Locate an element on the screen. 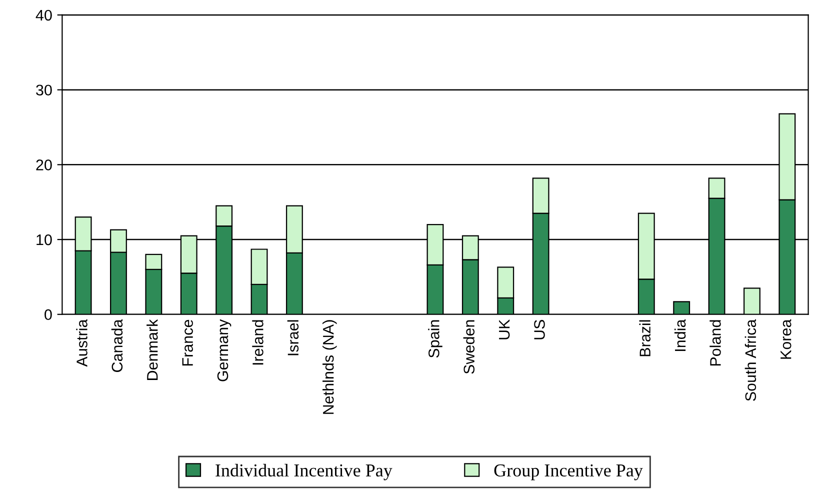 This screenshot has width=829, height=499. x-tick-label: India is located at coordinates (680, 335).